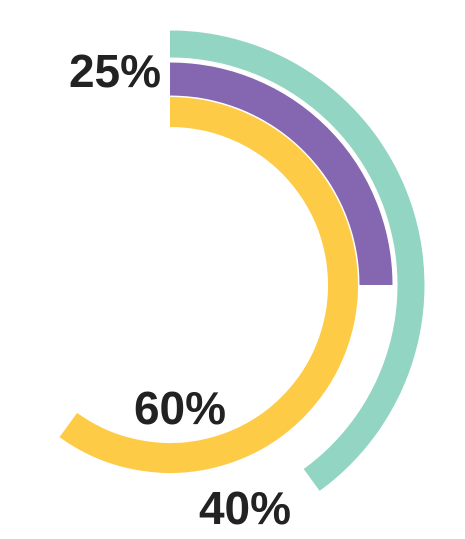 Image resolution: width=465 pixels, height=539 pixels. Describe the element at coordinates (180, 408) in the screenshot. I see `value-label: 60%` at that location.